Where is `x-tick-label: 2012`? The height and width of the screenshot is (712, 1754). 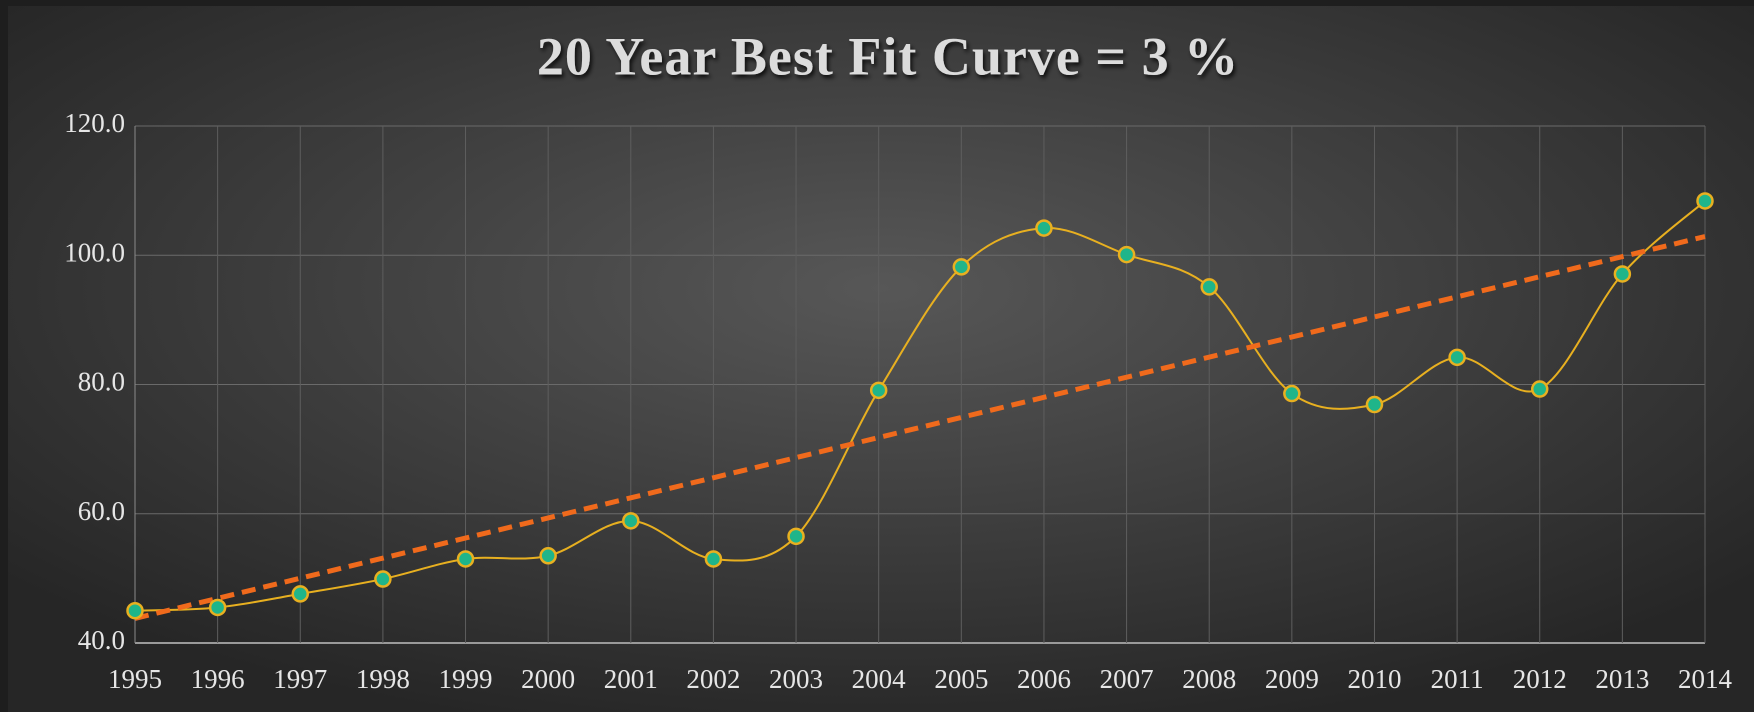 x-tick-label: 2012 is located at coordinates (1540, 679).